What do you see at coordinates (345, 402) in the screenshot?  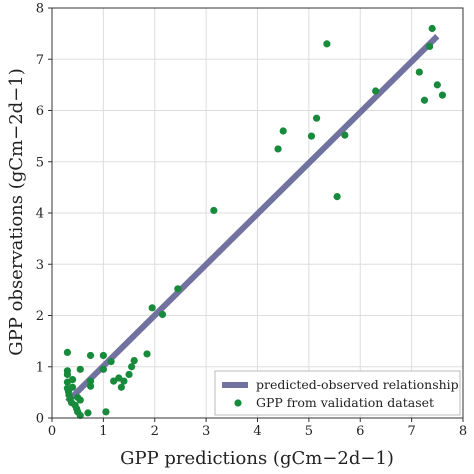 I see `legend-label-points: GPP from validation dataset` at bounding box center [345, 402].